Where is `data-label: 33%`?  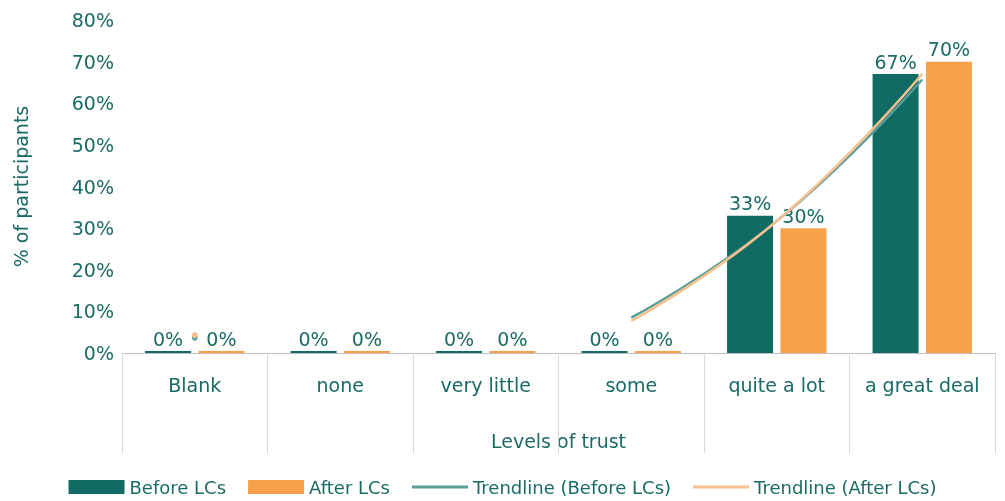 data-label: 33% is located at coordinates (750, 203).